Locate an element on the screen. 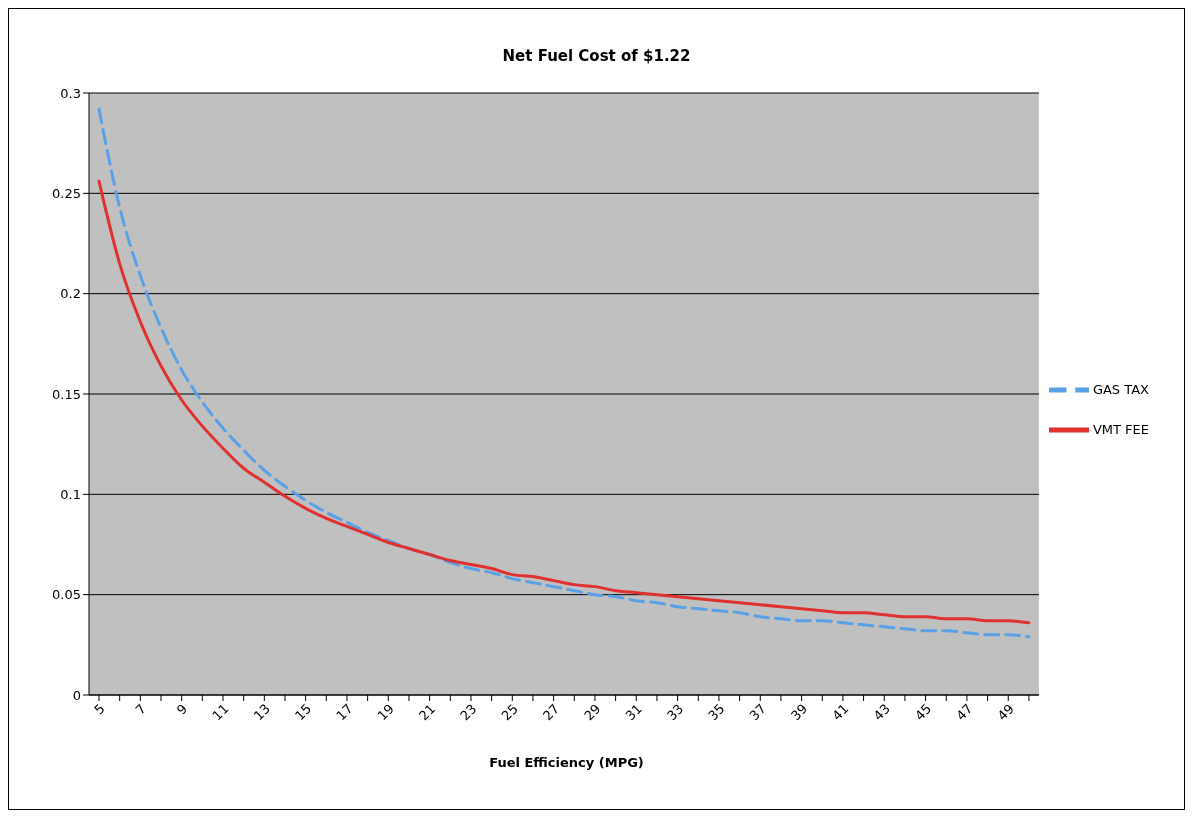  x-tick-label: 45 is located at coordinates (923, 712).